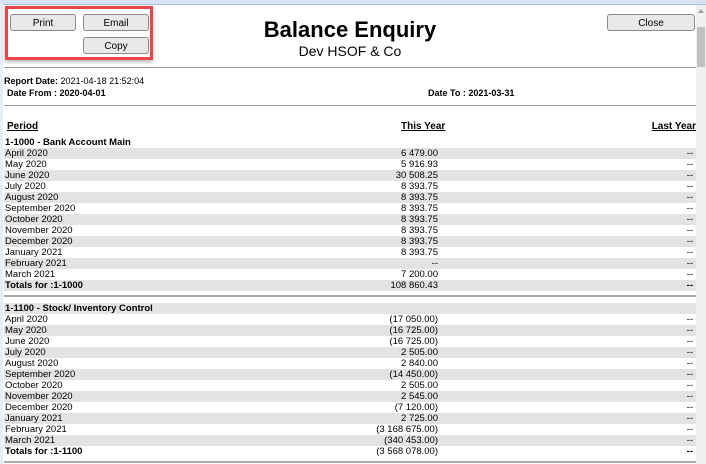 Image resolution: width=706 pixels, height=464 pixels. What do you see at coordinates (350, 285) in the screenshot?
I see `totals-row: Totals for :1-1000 108 860.43 --` at bounding box center [350, 285].